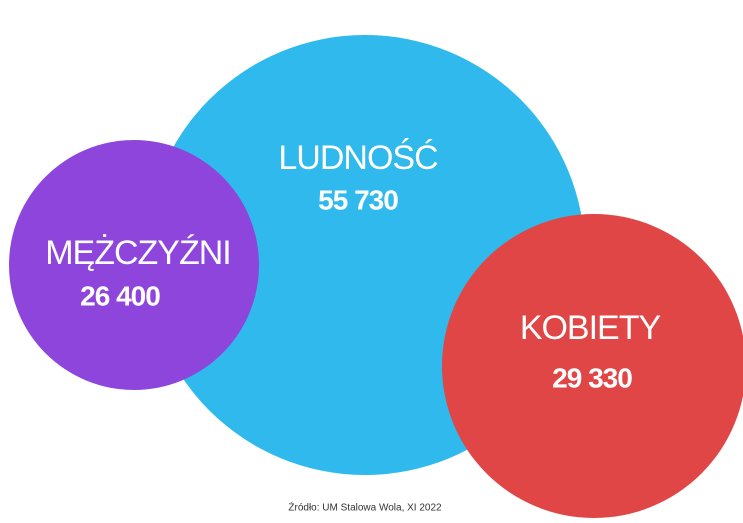 The width and height of the screenshot is (743, 523). What do you see at coordinates (358, 157) in the screenshot?
I see `node-label: LUDNOŚĆ` at bounding box center [358, 157].